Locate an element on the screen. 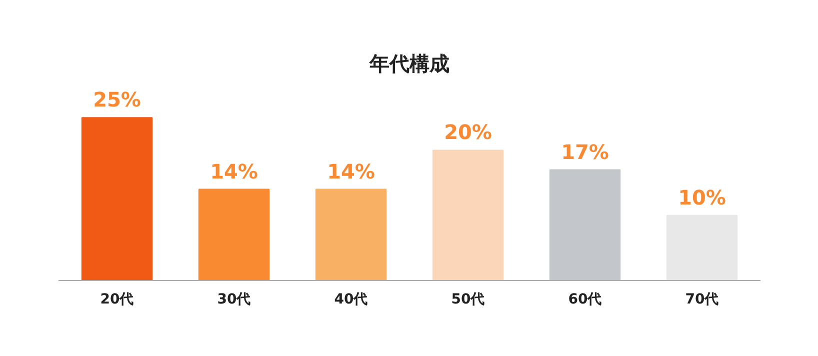 The width and height of the screenshot is (818, 356). x-tick-label: 20代 is located at coordinates (117, 300).